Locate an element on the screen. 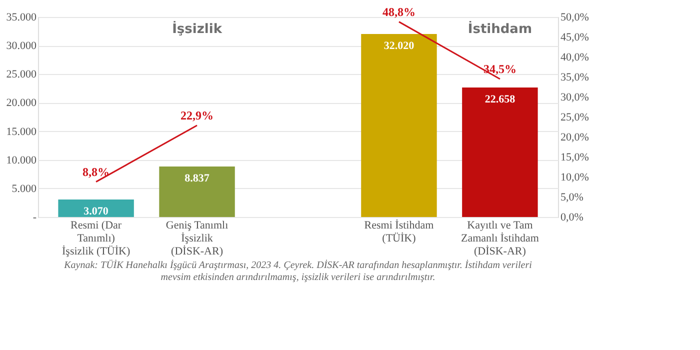 This screenshot has width=700, height=350. data-label: 48,8% is located at coordinates (399, 11).